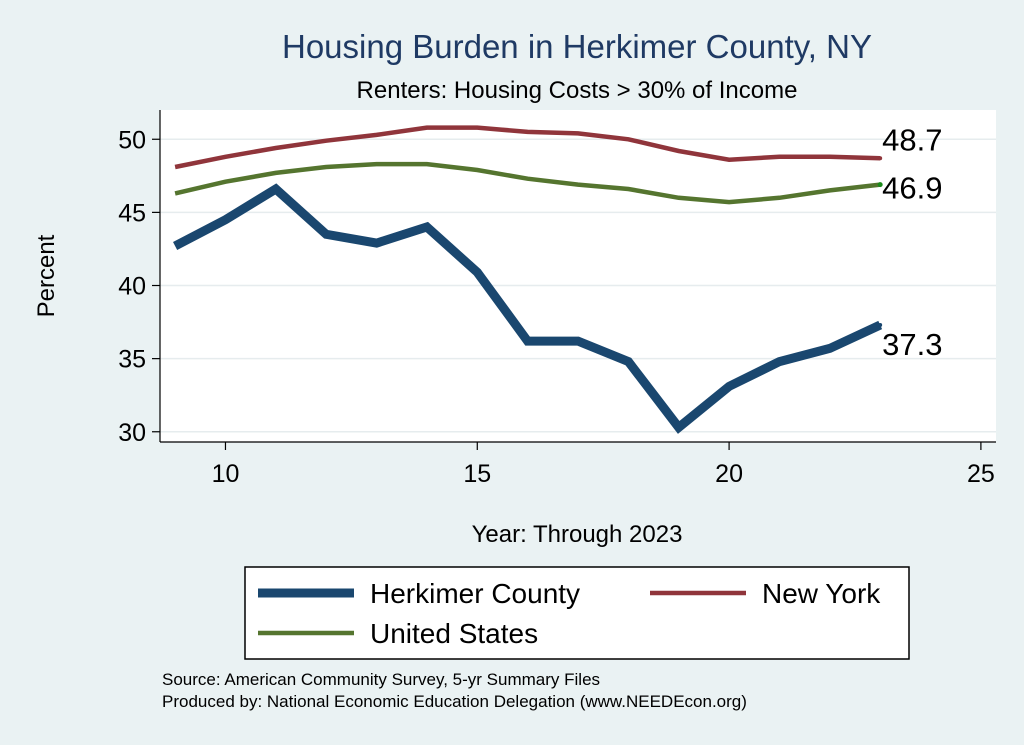  I want to click on legend-box, so click(577, 613).